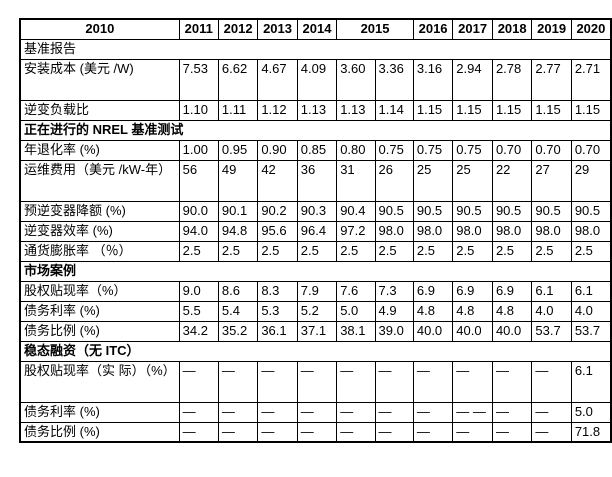 The image size is (612, 477). I want to click on value-cell: 1.14, so click(394, 110).